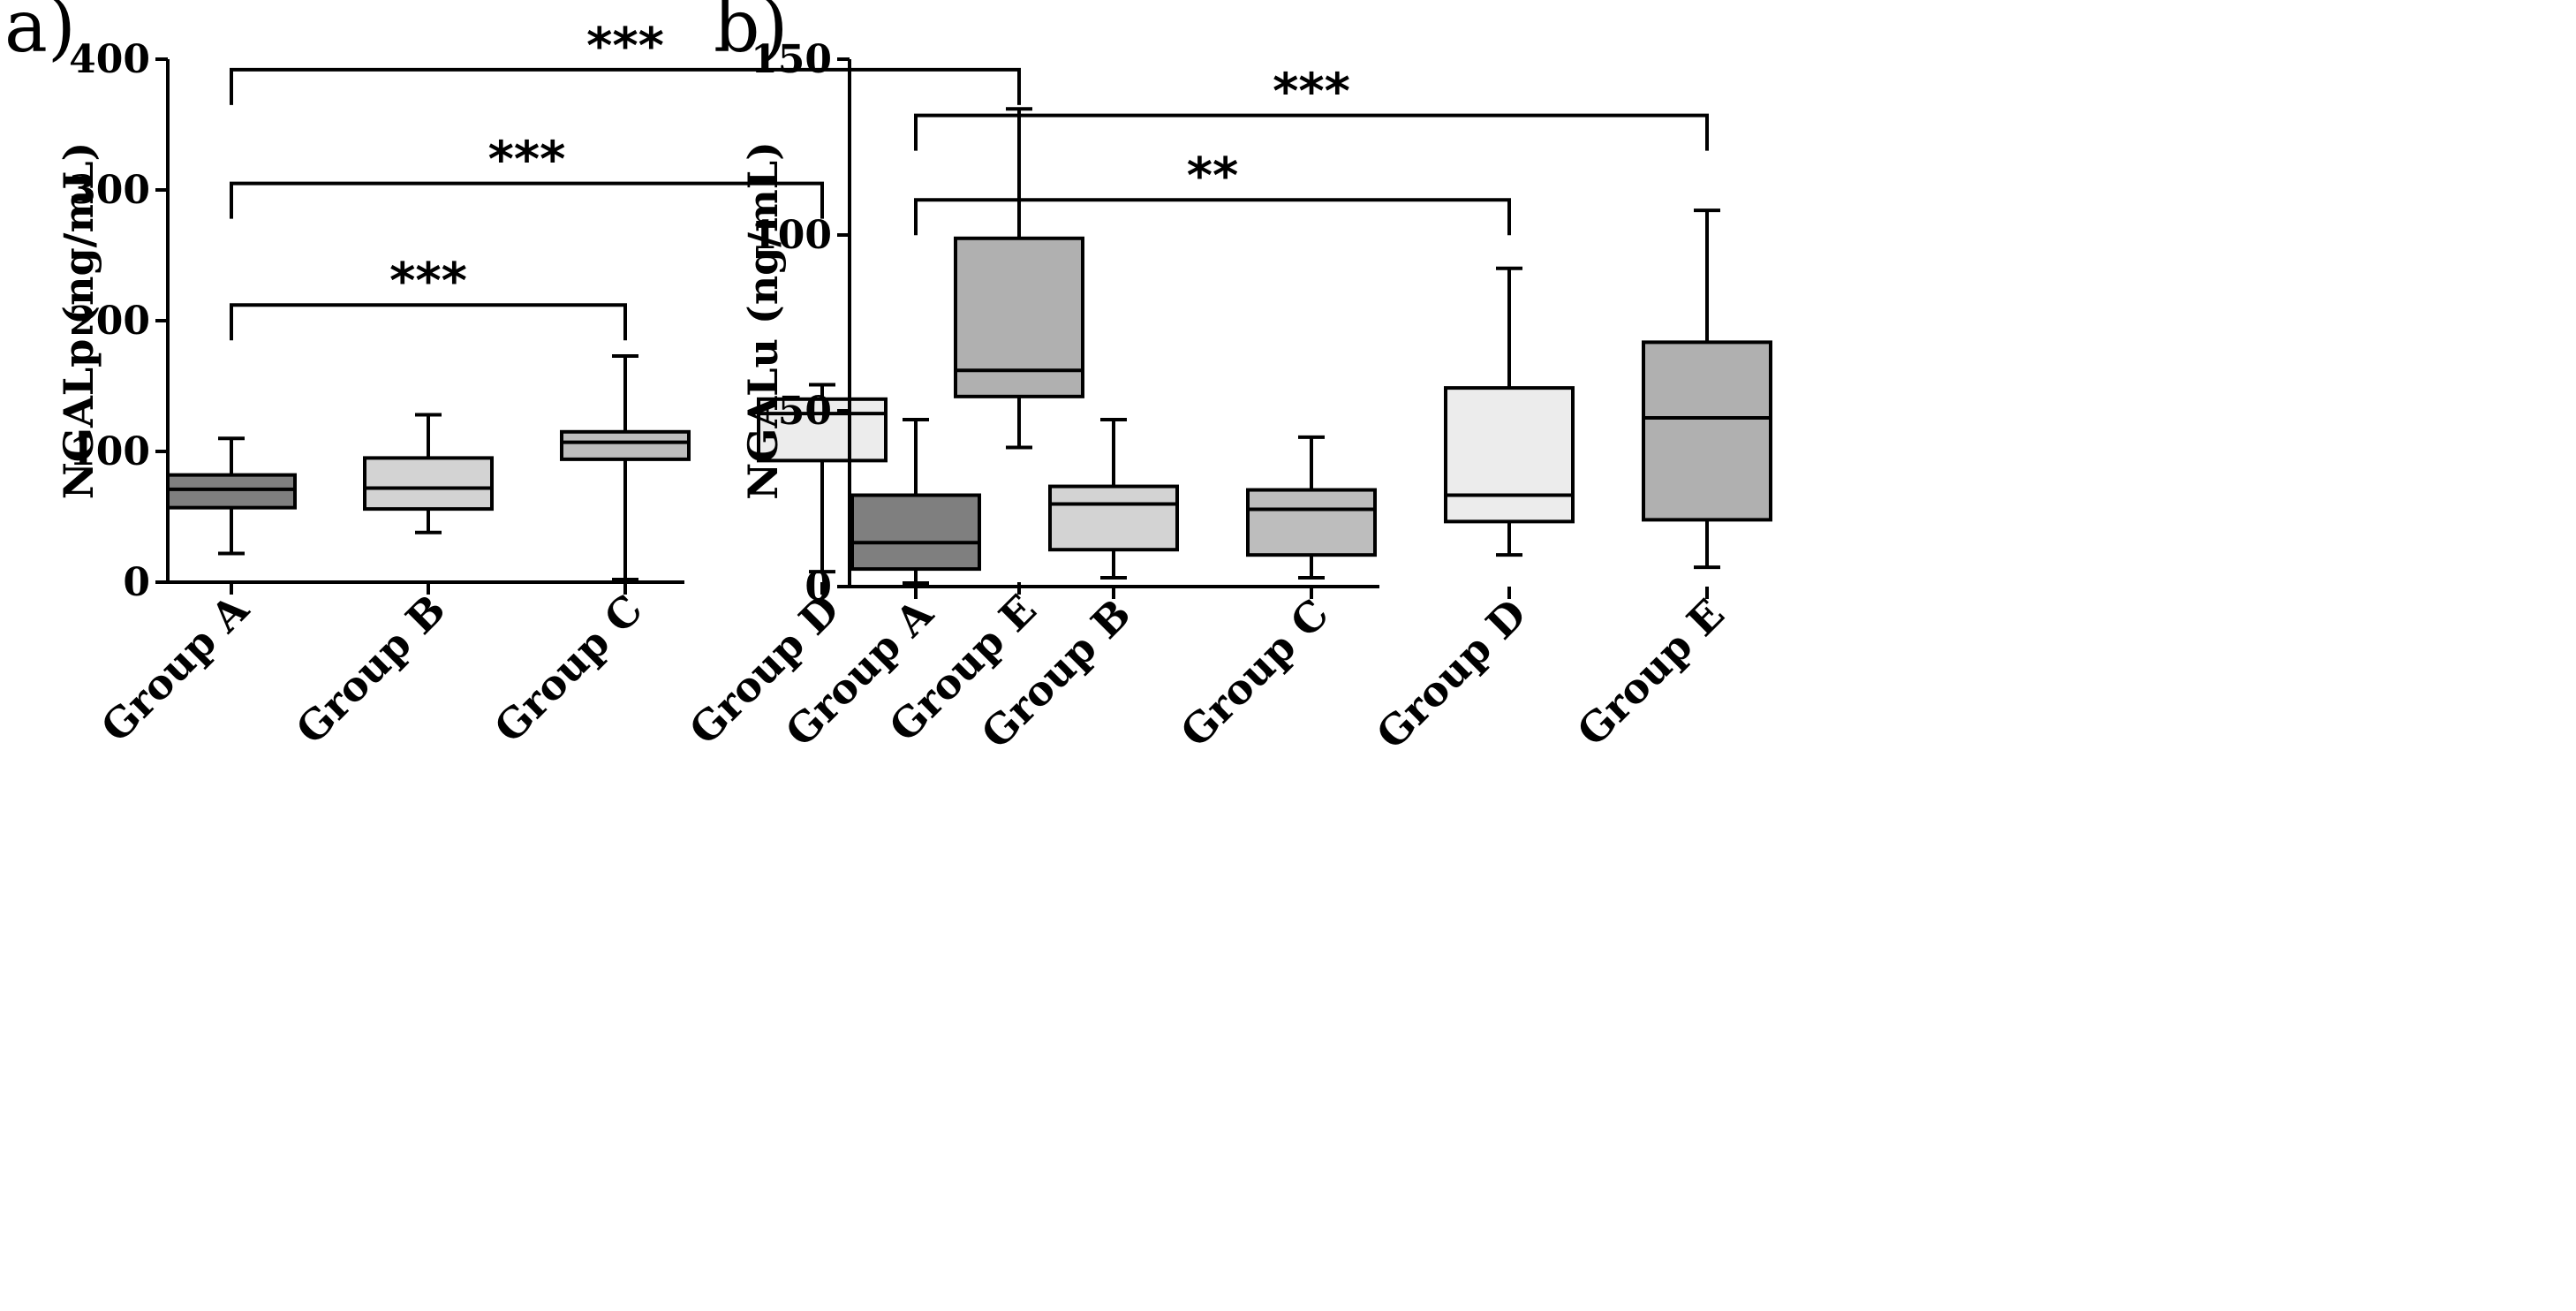  I want to click on box-group-e: Group E, so click(1670, 481).